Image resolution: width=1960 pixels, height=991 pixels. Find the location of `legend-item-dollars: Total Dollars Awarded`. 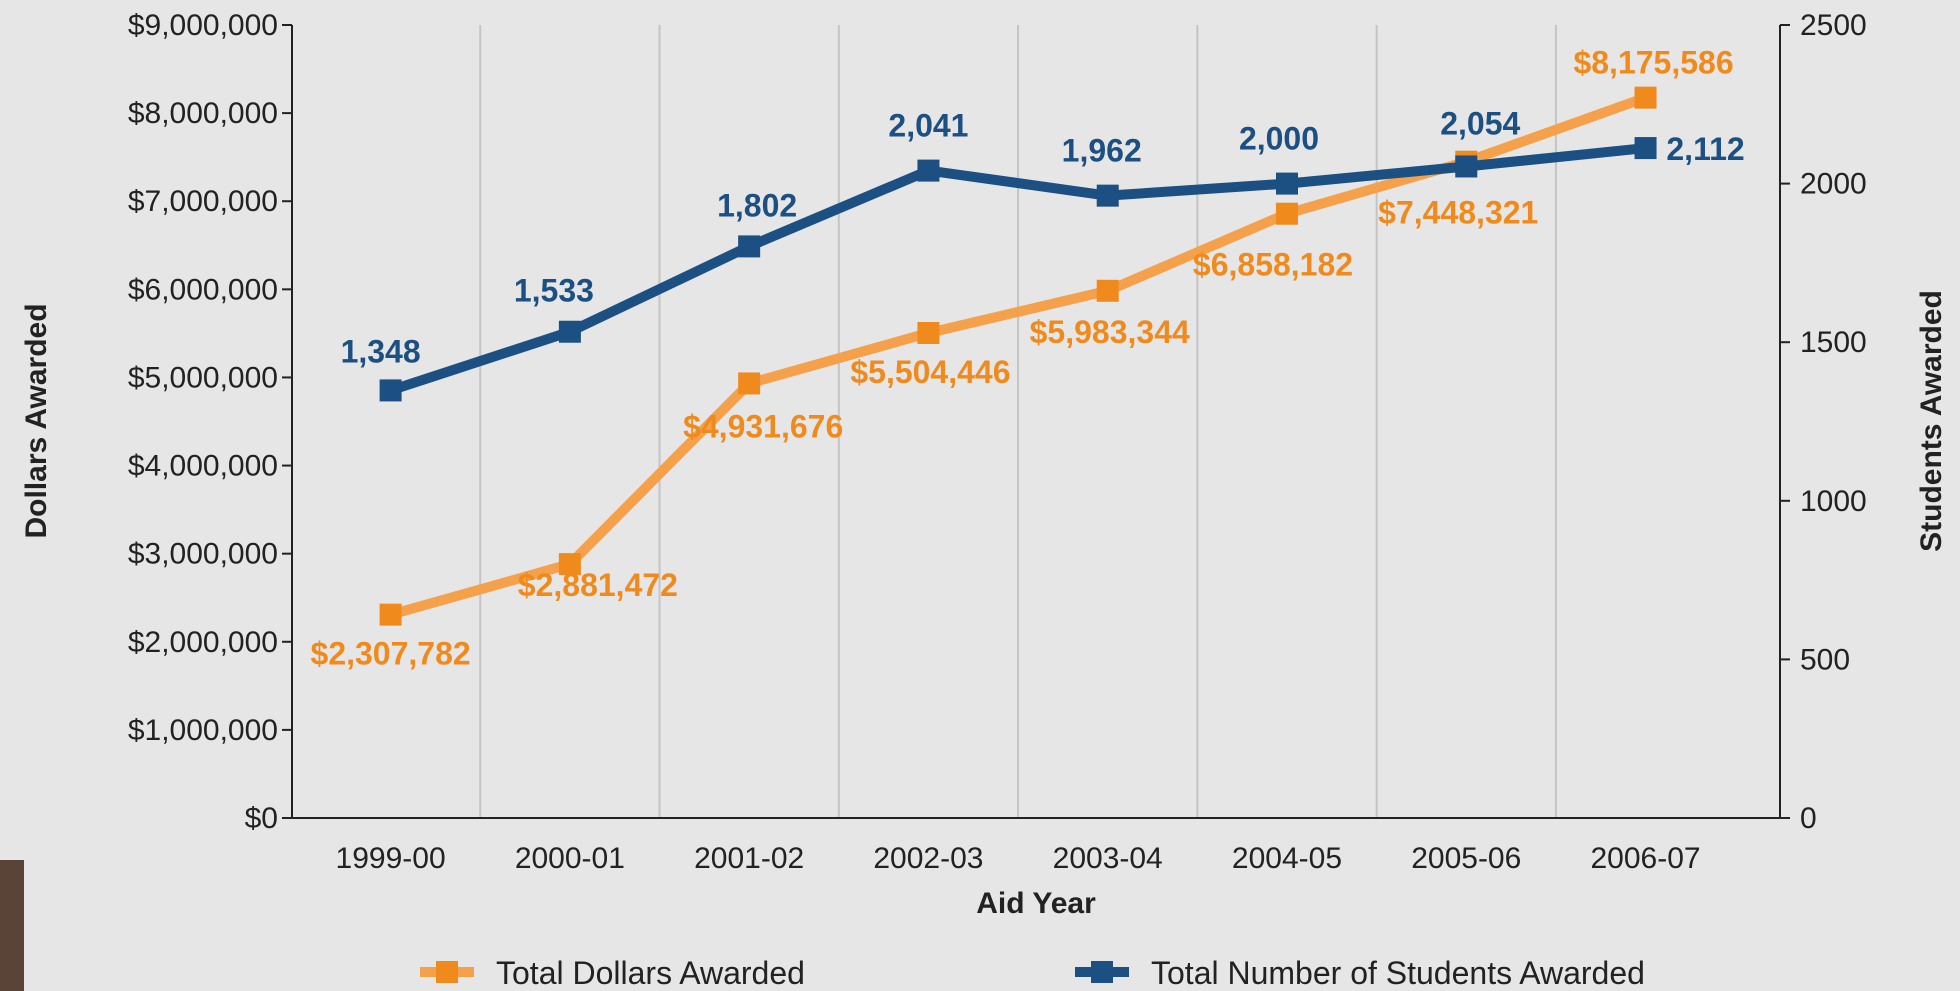

legend-item-dollars: Total Dollars Awarded is located at coordinates (612, 973).